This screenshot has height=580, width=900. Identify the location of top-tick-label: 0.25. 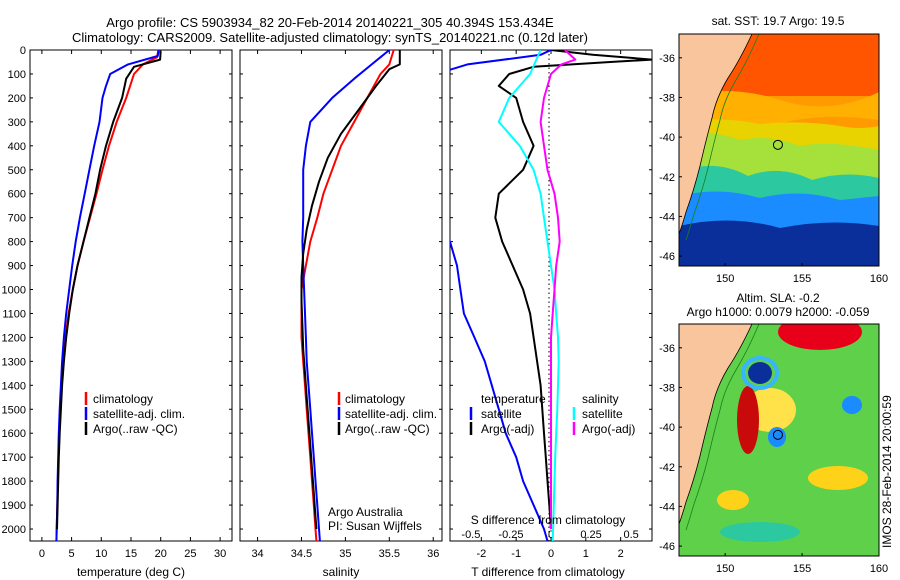
(590, 535).